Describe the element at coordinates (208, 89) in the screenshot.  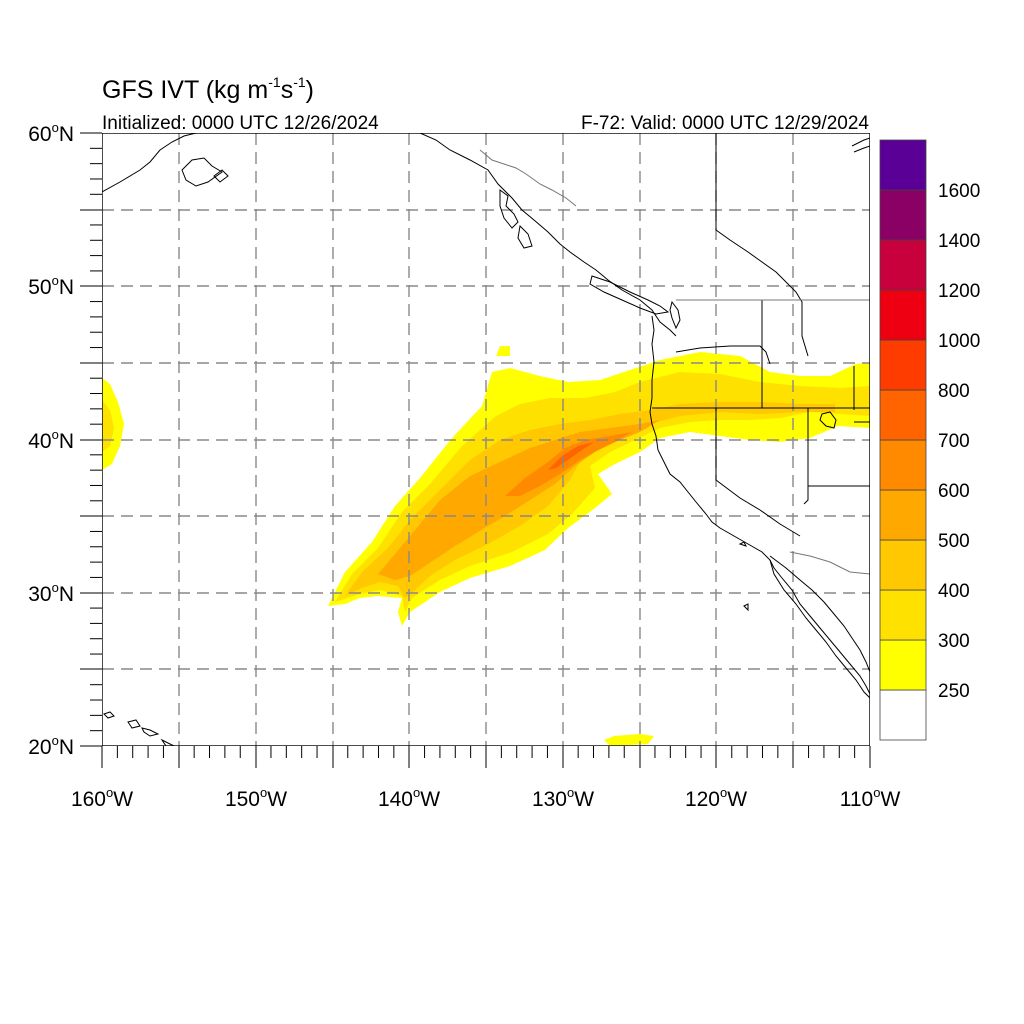
I see `map-title: GFS IVT (kg m-1s-1)` at that location.